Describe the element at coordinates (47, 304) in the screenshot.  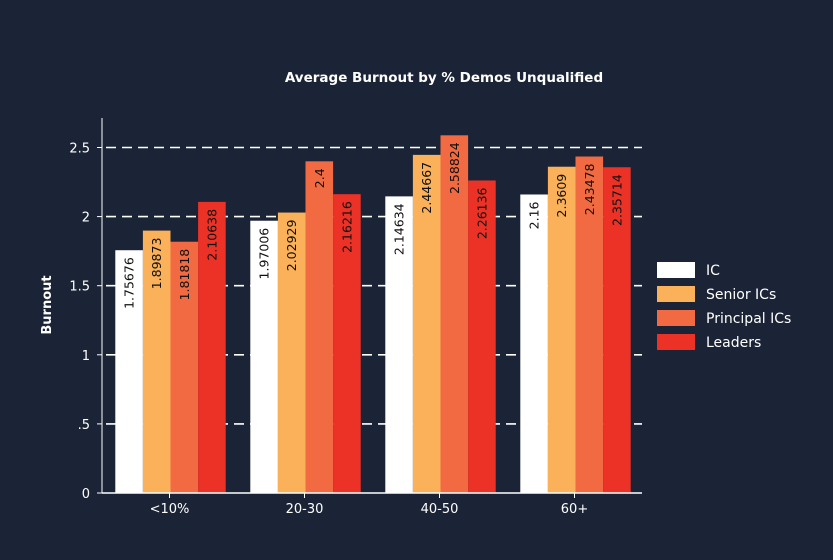
I see `y-axis-label: Burnout` at that location.